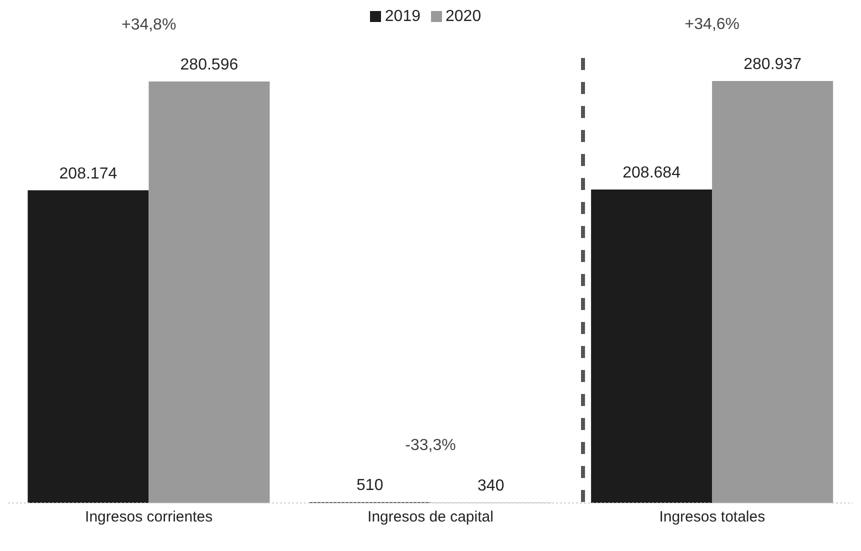  What do you see at coordinates (712, 517) in the screenshot?
I see `x-tick-label: Ingresos totales` at bounding box center [712, 517].